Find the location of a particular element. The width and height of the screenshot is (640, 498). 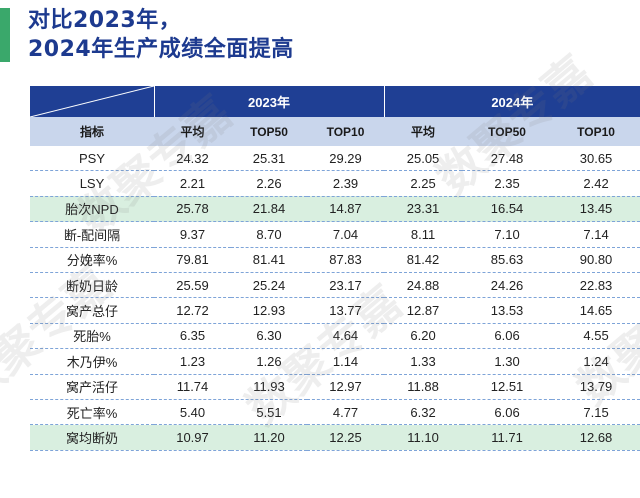

value-cell: 11.20 is located at coordinates (269, 437).